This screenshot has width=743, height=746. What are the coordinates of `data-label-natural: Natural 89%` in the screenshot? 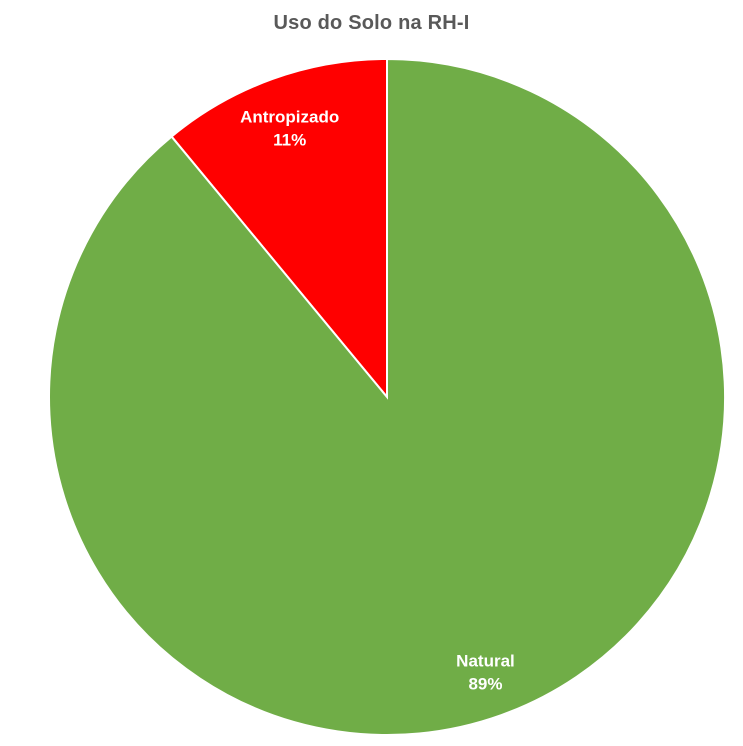 It's located at (485, 672).